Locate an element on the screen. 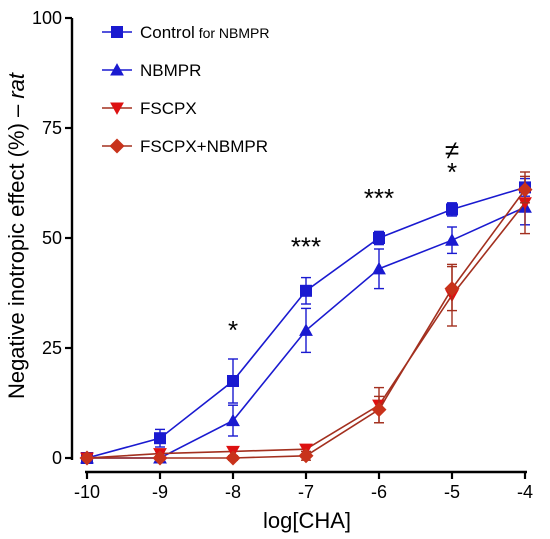  legend-label: Control for NBMPR is located at coordinates (205, 32).